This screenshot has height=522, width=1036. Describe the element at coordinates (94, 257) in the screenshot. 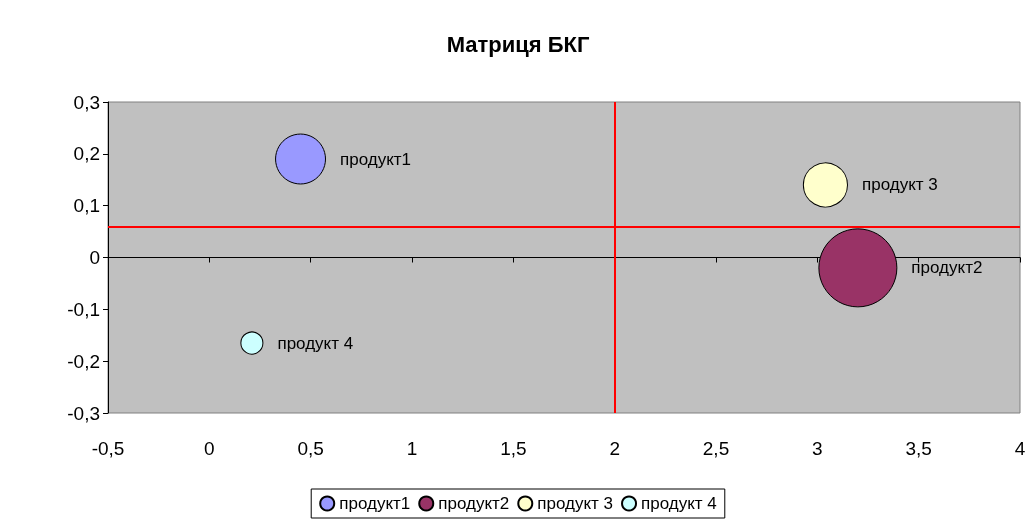

I see `y-tick-label: 0` at that location.